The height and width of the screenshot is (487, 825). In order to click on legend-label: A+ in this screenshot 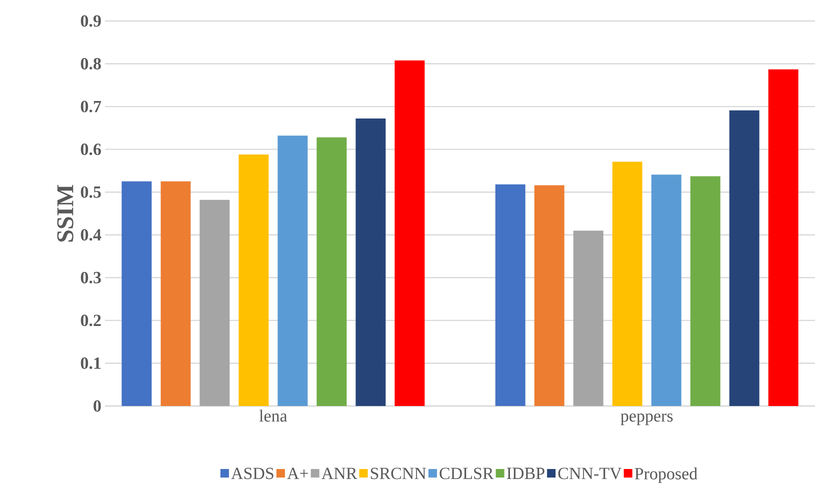, I will do `click(297, 473)`.